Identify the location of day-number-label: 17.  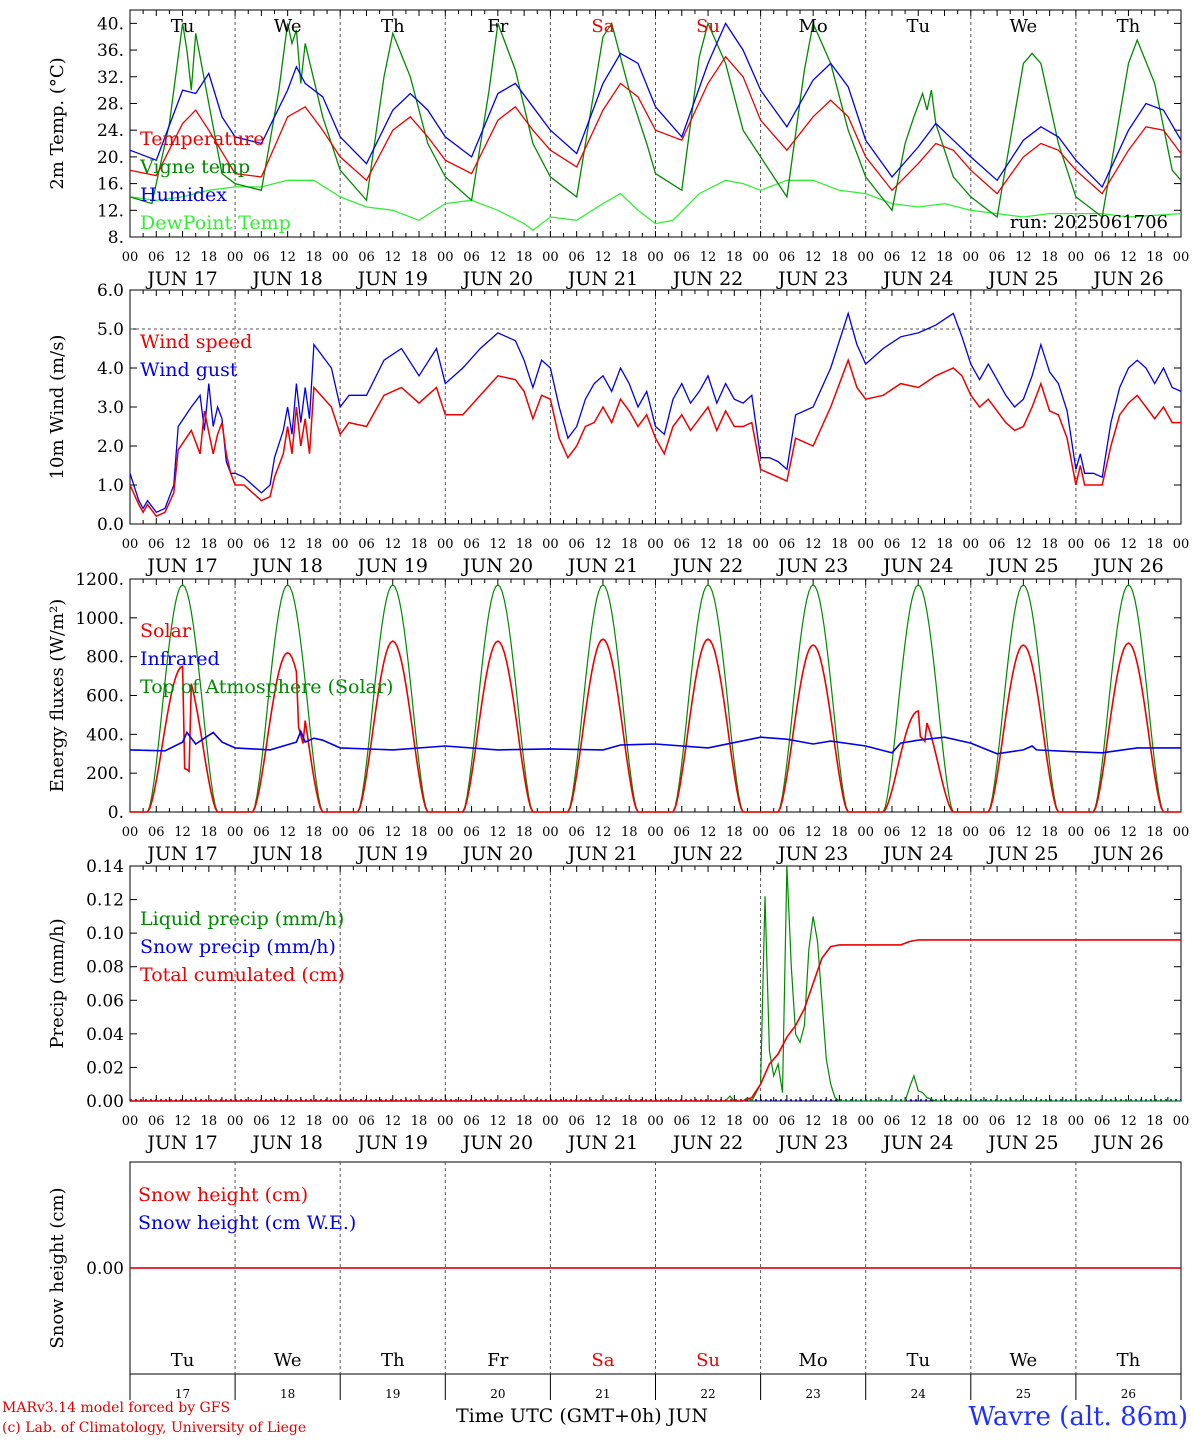
(182, 1394).